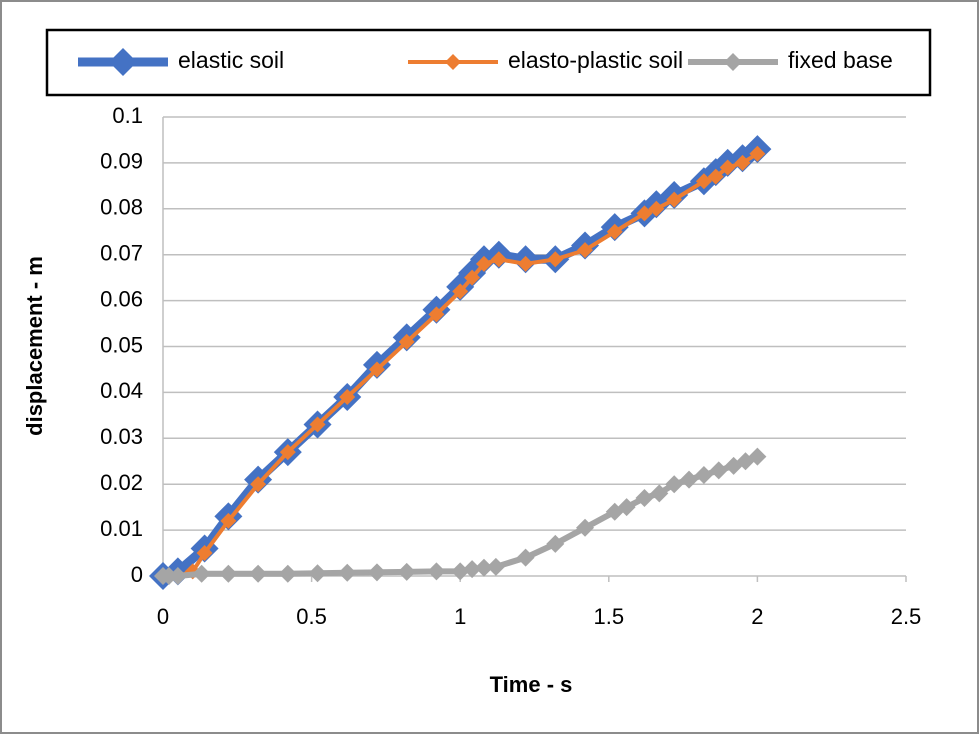 The width and height of the screenshot is (979, 734). I want to click on y-tick-label: 0.08, so click(121, 207).